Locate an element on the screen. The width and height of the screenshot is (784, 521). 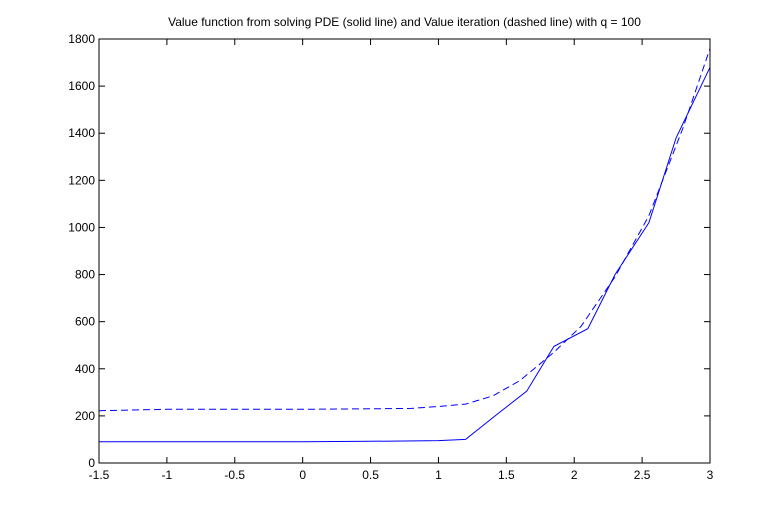
x-tick-label: -1 is located at coordinates (167, 475).